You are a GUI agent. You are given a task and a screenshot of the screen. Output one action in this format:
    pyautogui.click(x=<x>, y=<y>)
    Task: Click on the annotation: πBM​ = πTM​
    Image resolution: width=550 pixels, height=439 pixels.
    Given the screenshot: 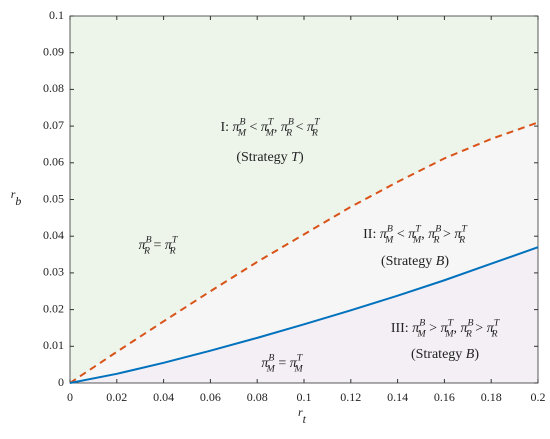 What is the action you would take?
    pyautogui.click(x=282, y=364)
    